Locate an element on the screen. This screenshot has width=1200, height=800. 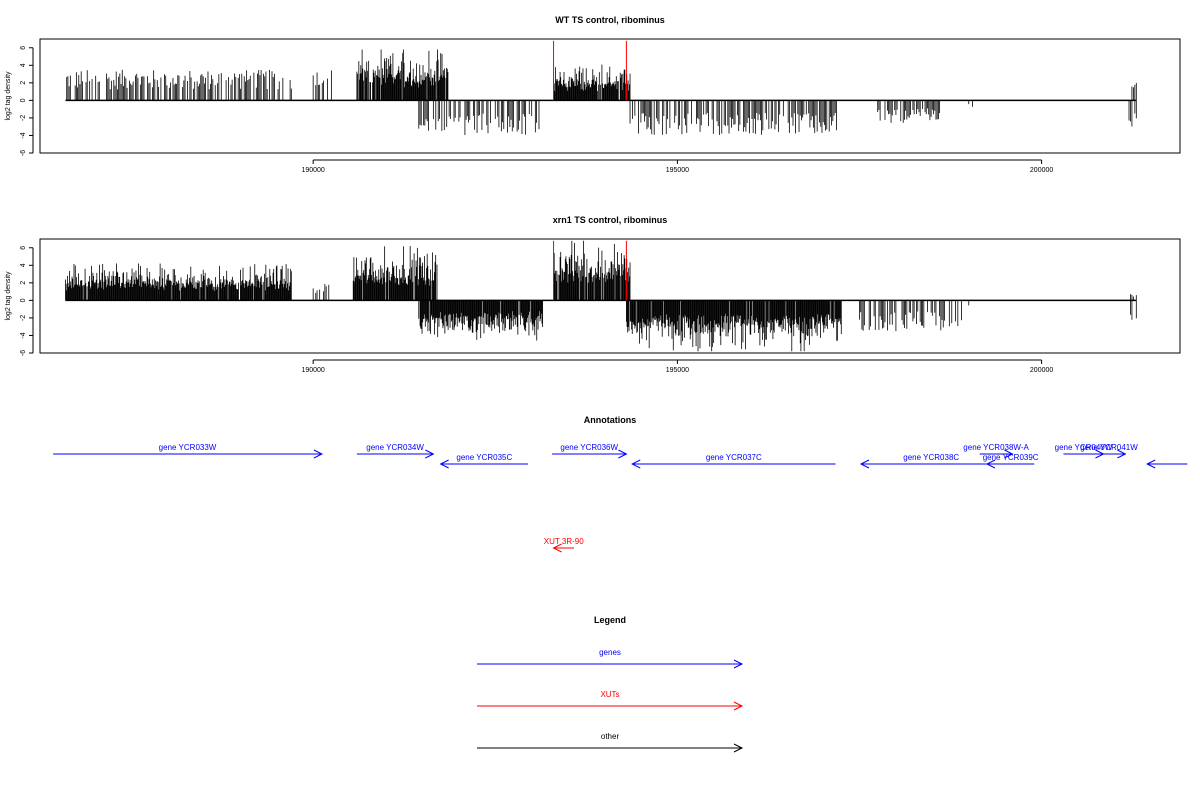
gene-label: gene YCR040W is located at coordinates (1084, 447).